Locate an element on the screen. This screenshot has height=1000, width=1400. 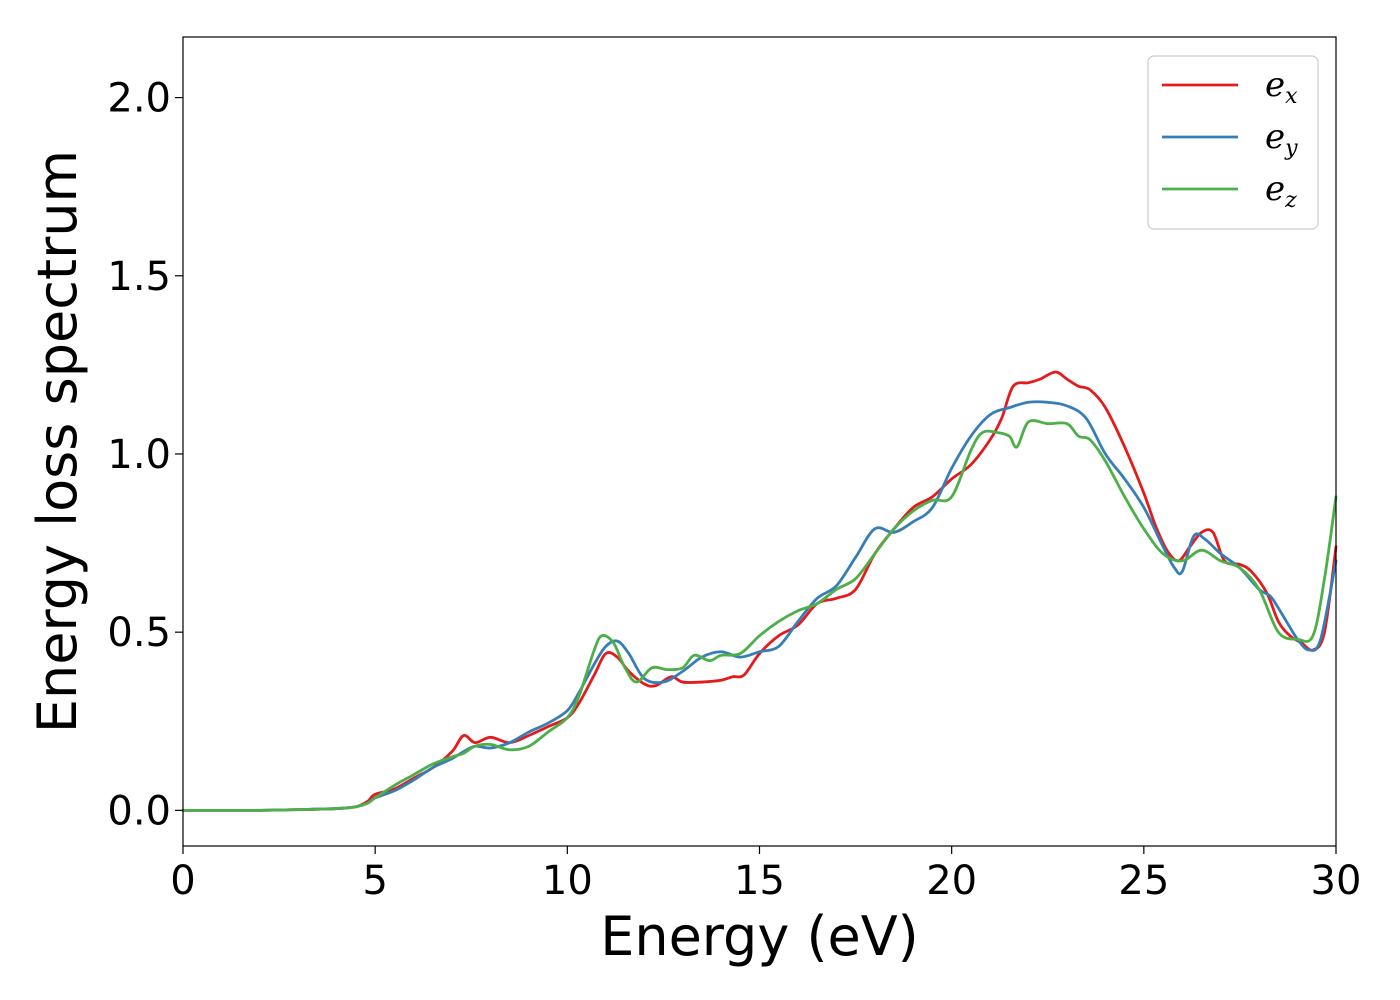
y-tick-label: 0.0 is located at coordinates (139, 811).